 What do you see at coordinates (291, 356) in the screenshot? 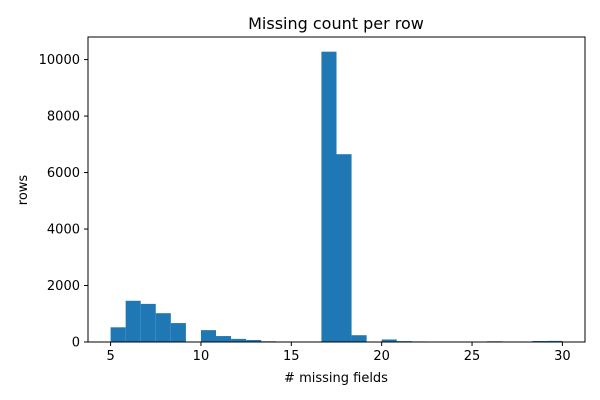
I see `x-tick-label: 15` at bounding box center [291, 356].